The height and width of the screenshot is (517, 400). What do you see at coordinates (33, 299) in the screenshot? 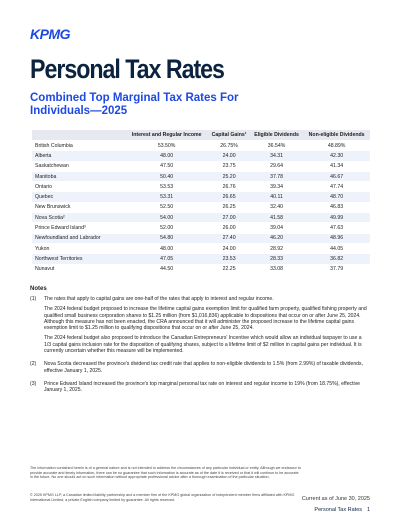
I see `note-marker: (1)` at bounding box center [33, 299].